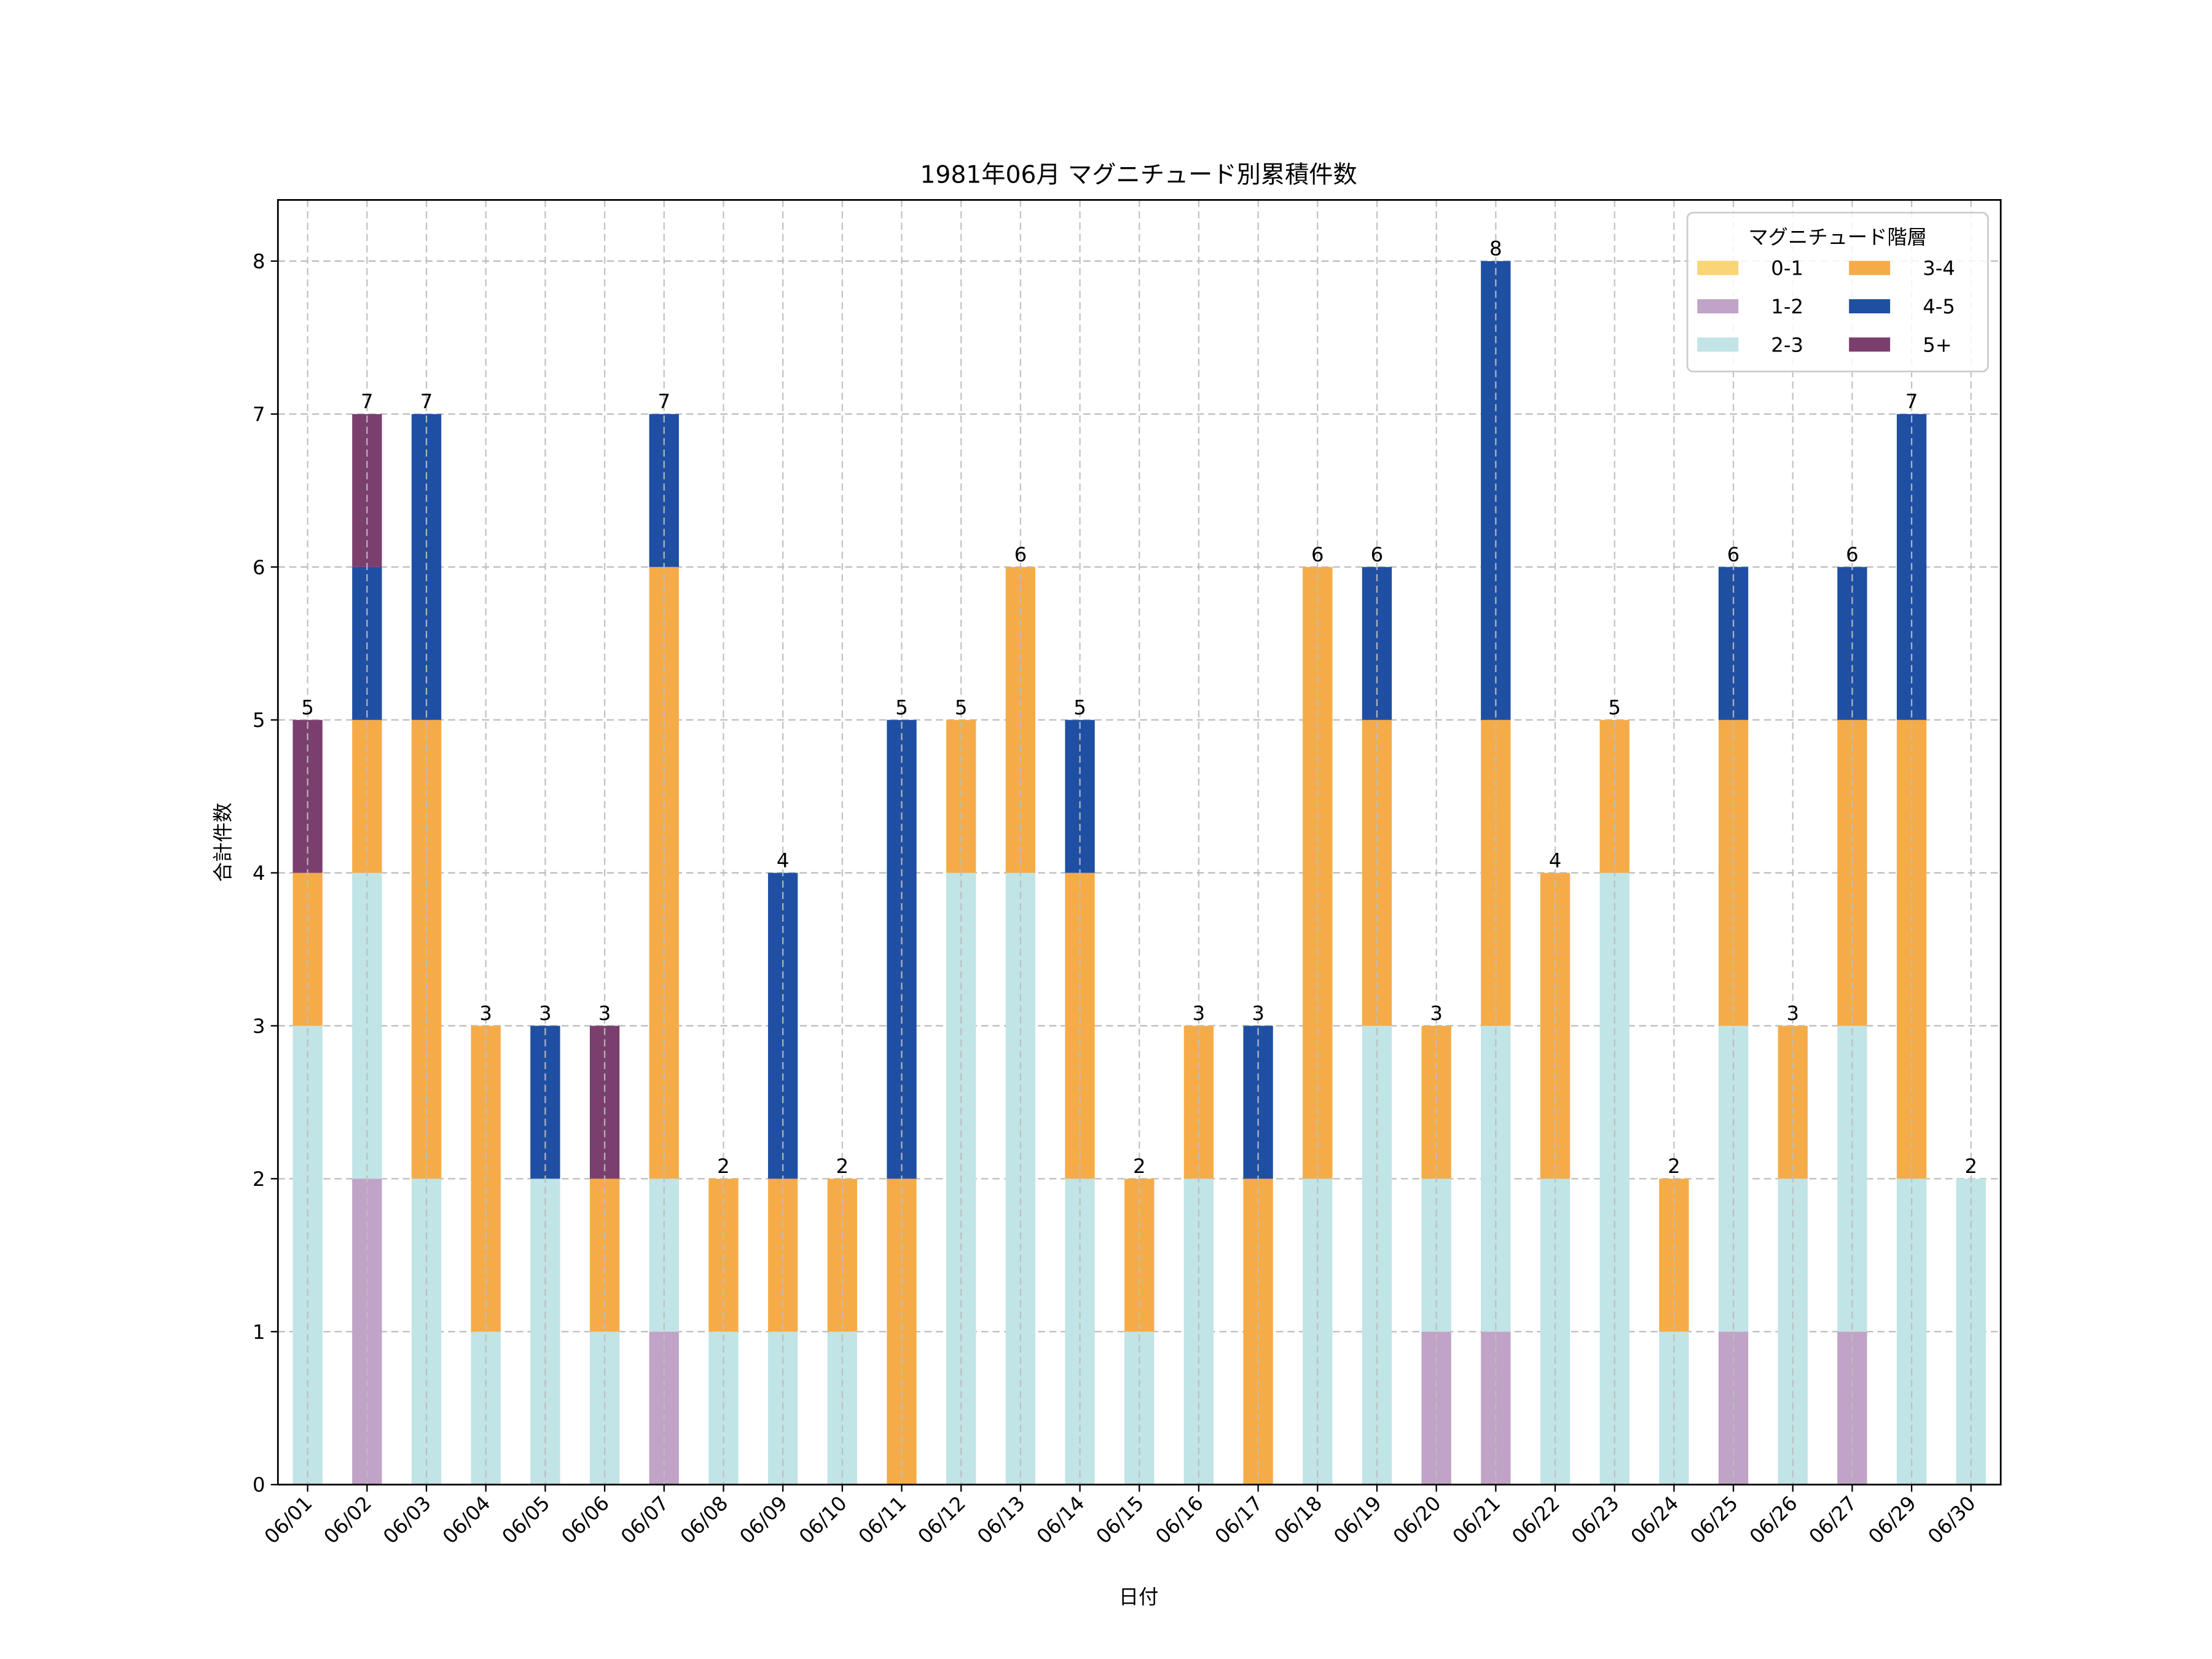 This screenshot has width=2212, height=1659. I want to click on x-tick-label: 06/20, so click(1417, 1519).